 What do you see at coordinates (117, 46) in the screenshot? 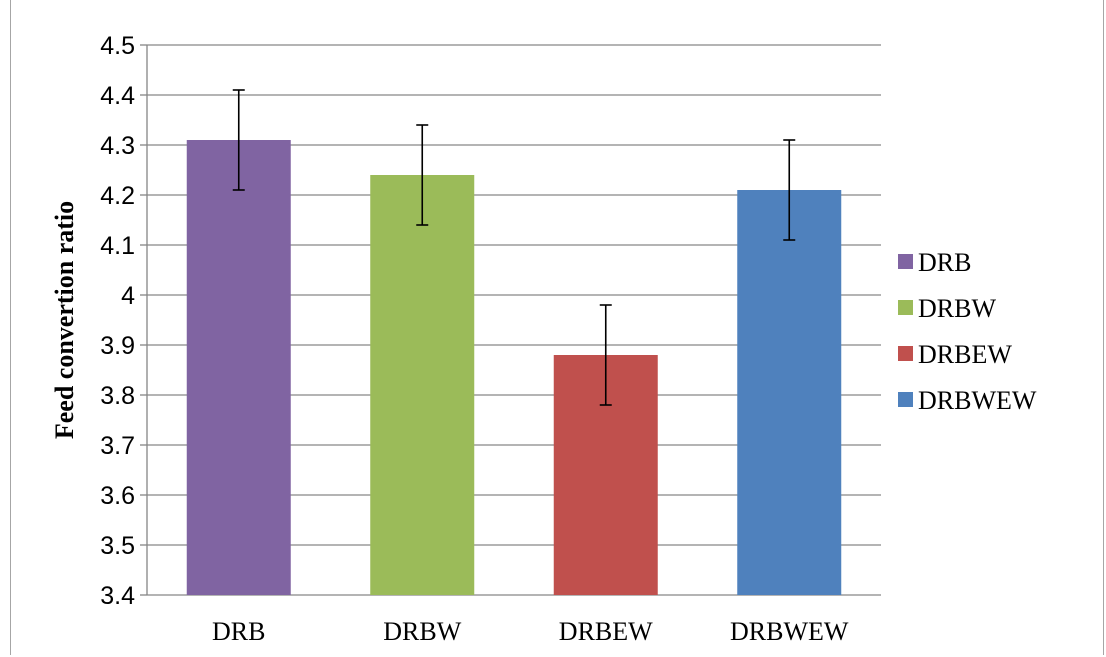
I see `y-tick-label: 4.5` at bounding box center [117, 46].